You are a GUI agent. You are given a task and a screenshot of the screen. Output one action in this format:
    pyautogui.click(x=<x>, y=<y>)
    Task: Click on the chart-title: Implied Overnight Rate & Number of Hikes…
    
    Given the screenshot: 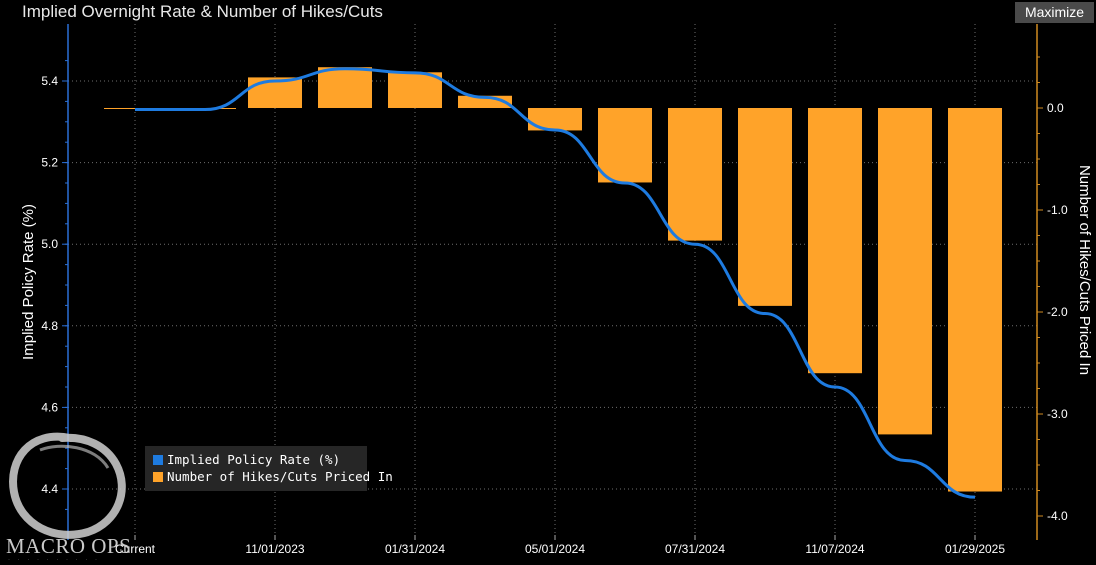 What is the action you would take?
    pyautogui.click(x=202, y=11)
    